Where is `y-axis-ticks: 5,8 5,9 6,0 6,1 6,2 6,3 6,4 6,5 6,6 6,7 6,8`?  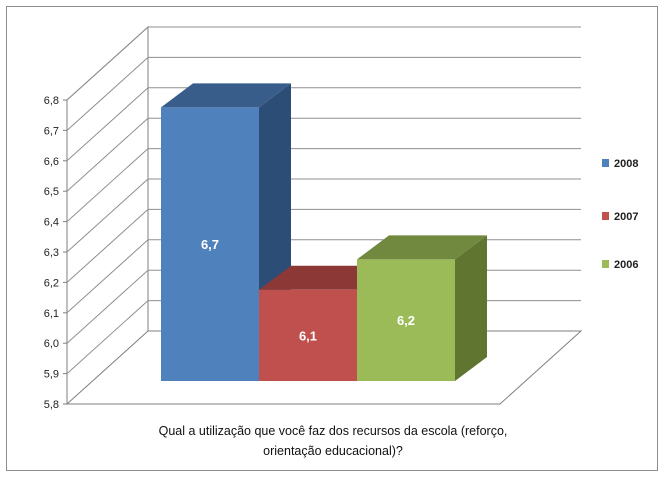
y-axis-ticks: 5,8 5,9 6,0 6,1 6,2 6,3 6,4 6,5 6,6 6,7 6,8 is located at coordinates (55, 253).